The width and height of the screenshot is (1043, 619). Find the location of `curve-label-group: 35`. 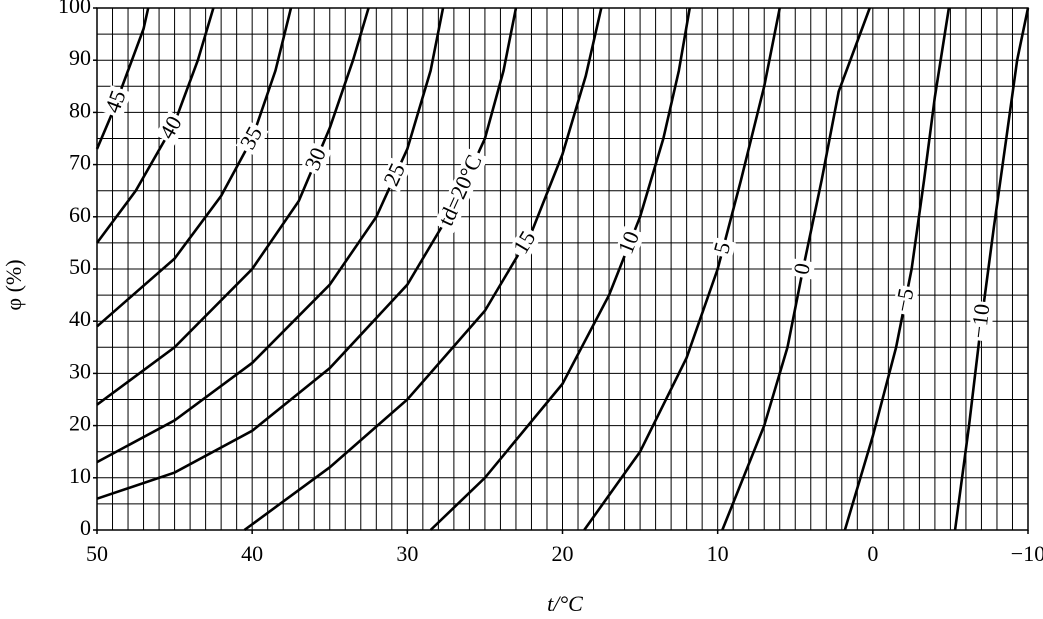

curve-label-group: 35 is located at coordinates (252, 138).